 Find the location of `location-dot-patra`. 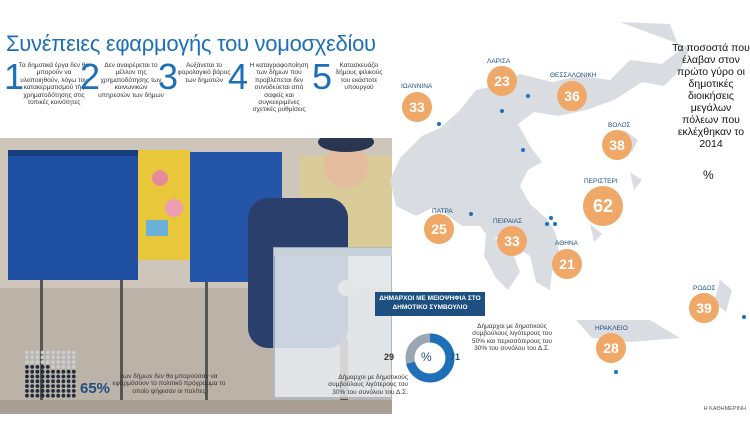

location-dot-patra is located at coordinates (471, 214).